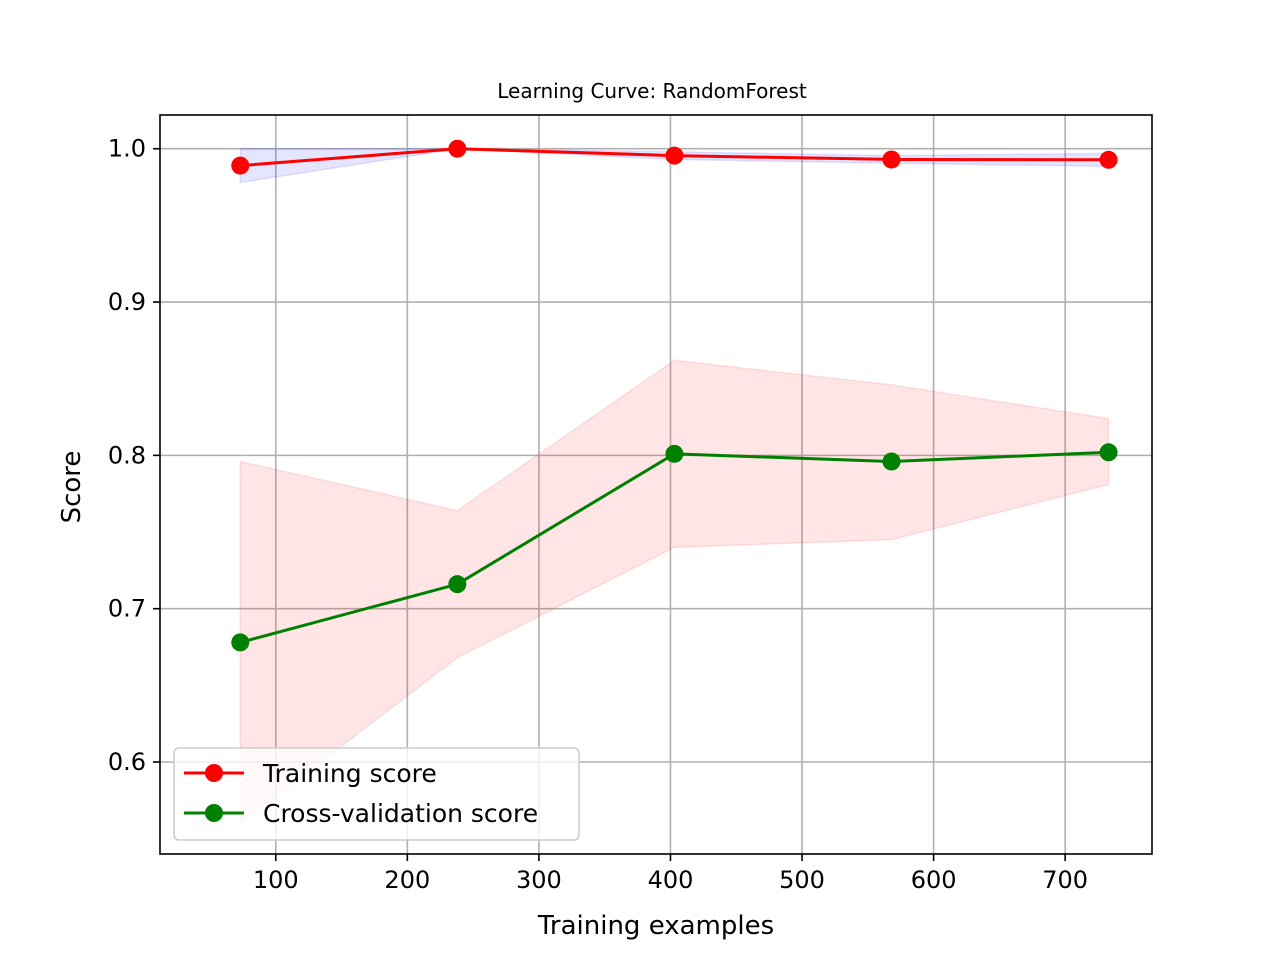 The width and height of the screenshot is (1280, 965). Describe the element at coordinates (539, 880) in the screenshot. I see `x-tick-label: 300` at that location.